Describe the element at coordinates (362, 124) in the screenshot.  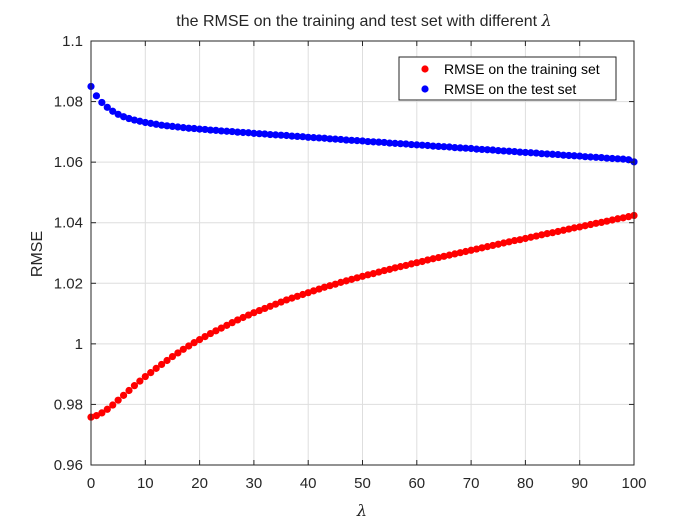
I see `series-test` at that location.